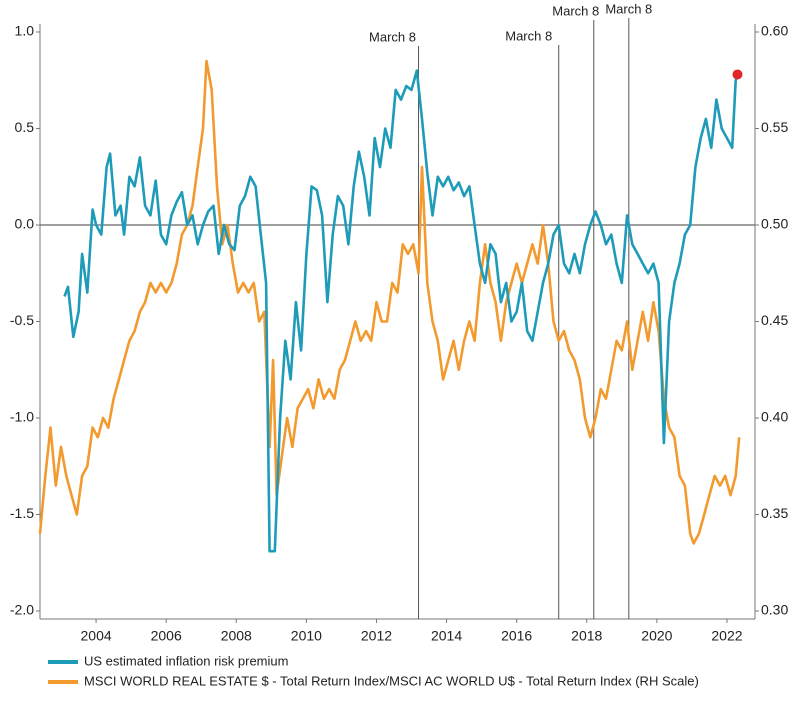 The width and height of the screenshot is (800, 704). What do you see at coordinates (25, 224) in the screenshot?
I see `y-tick-label: 0.0` at bounding box center [25, 224].